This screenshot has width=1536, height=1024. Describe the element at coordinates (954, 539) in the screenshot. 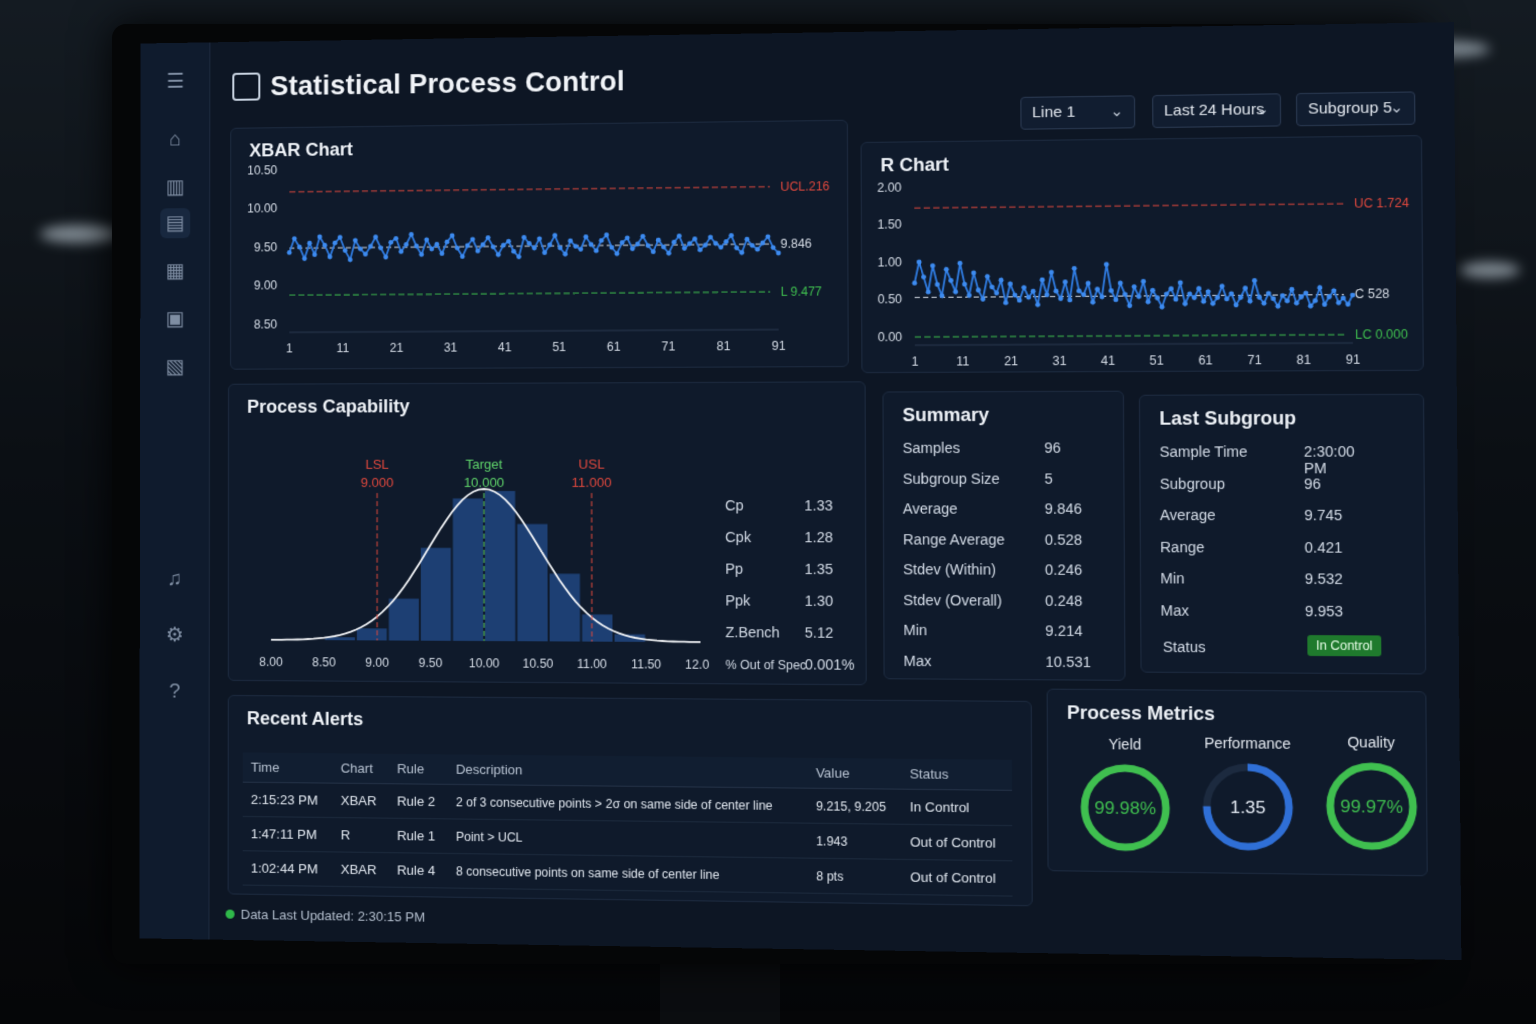

I see `kv-label: Range Average` at that location.